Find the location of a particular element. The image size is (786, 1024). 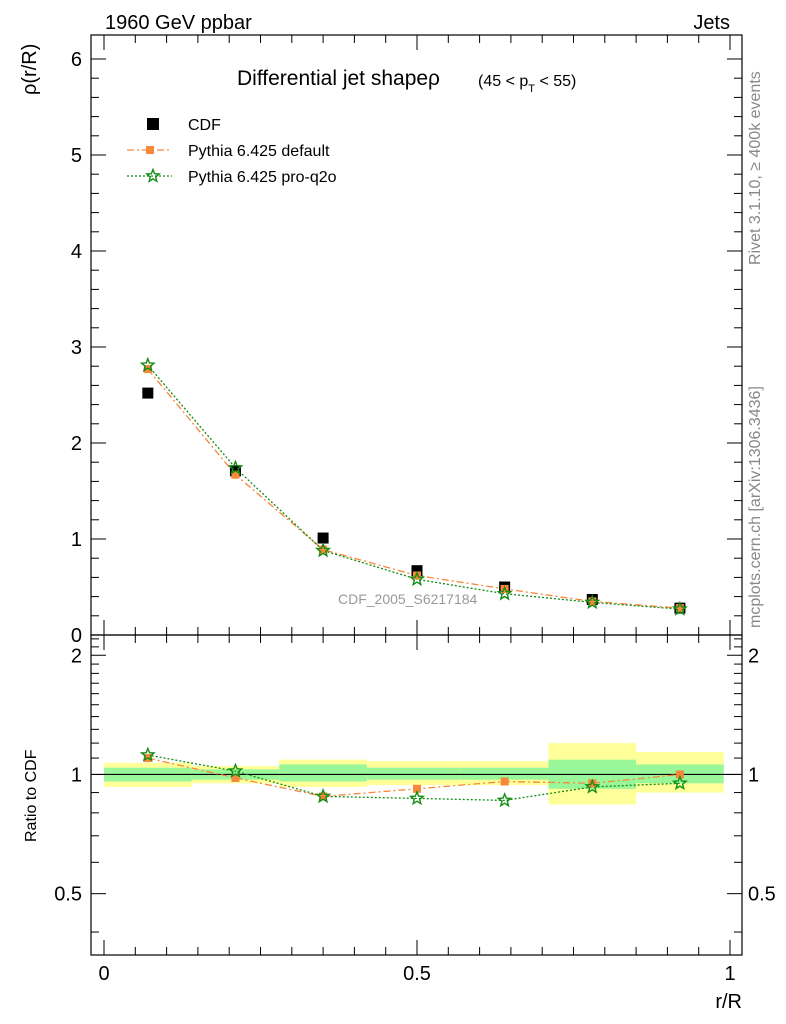

legend-cdf-marker is located at coordinates (153, 124).